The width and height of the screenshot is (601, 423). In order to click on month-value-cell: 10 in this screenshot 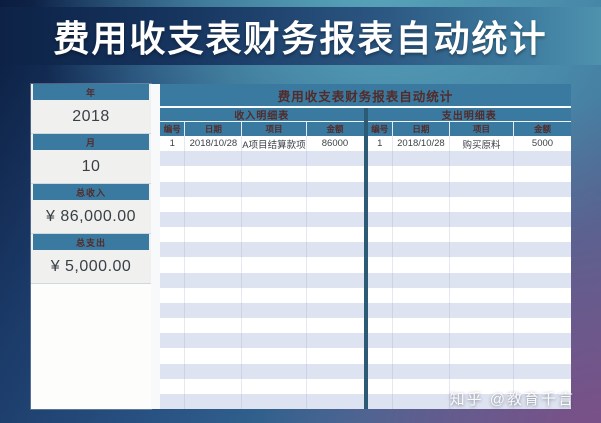, I will do `click(91, 167)`.